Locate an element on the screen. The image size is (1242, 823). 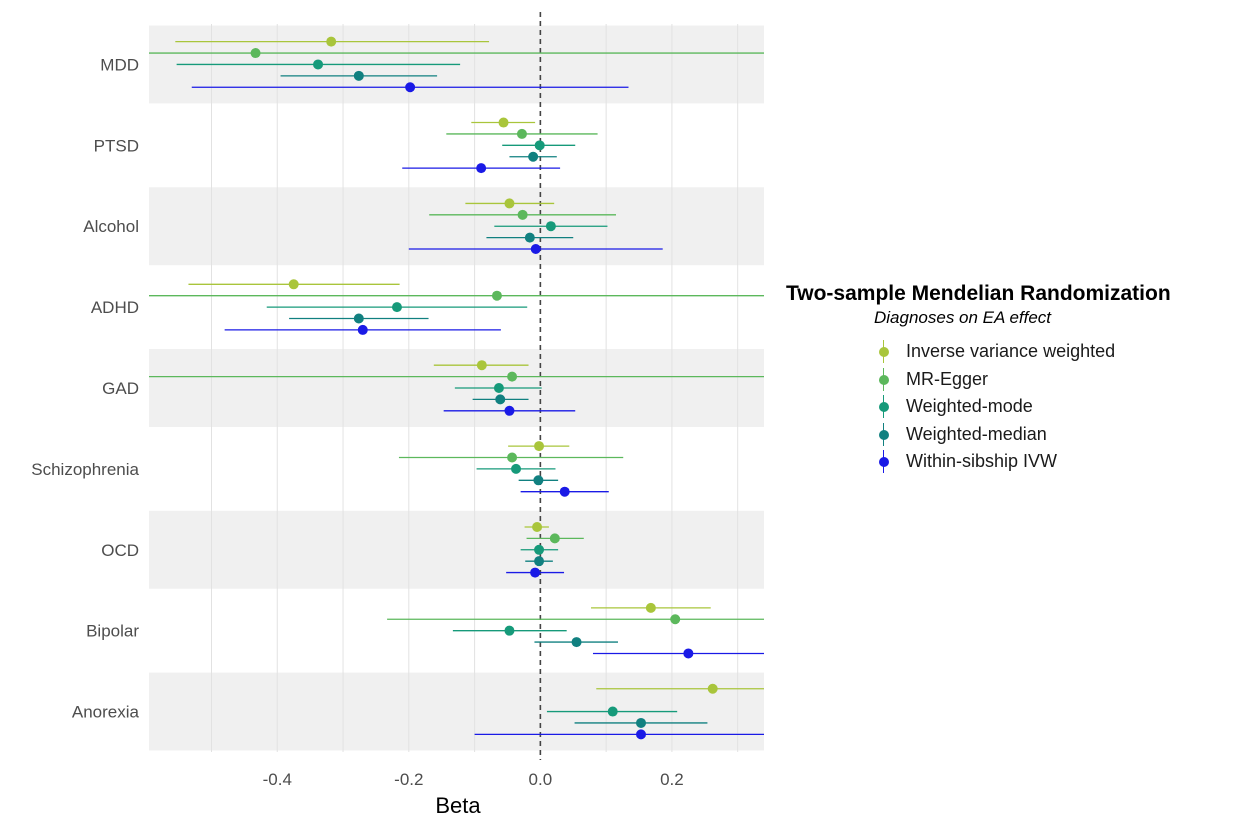
legend-title: Two-sample Mendelian Randomization is located at coordinates (978, 293).